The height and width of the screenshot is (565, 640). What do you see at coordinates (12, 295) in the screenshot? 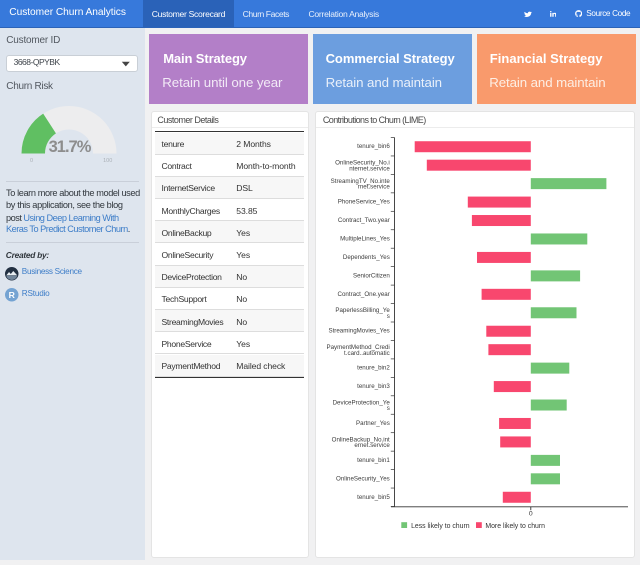
I see `svg-text: R` at bounding box center [12, 295].